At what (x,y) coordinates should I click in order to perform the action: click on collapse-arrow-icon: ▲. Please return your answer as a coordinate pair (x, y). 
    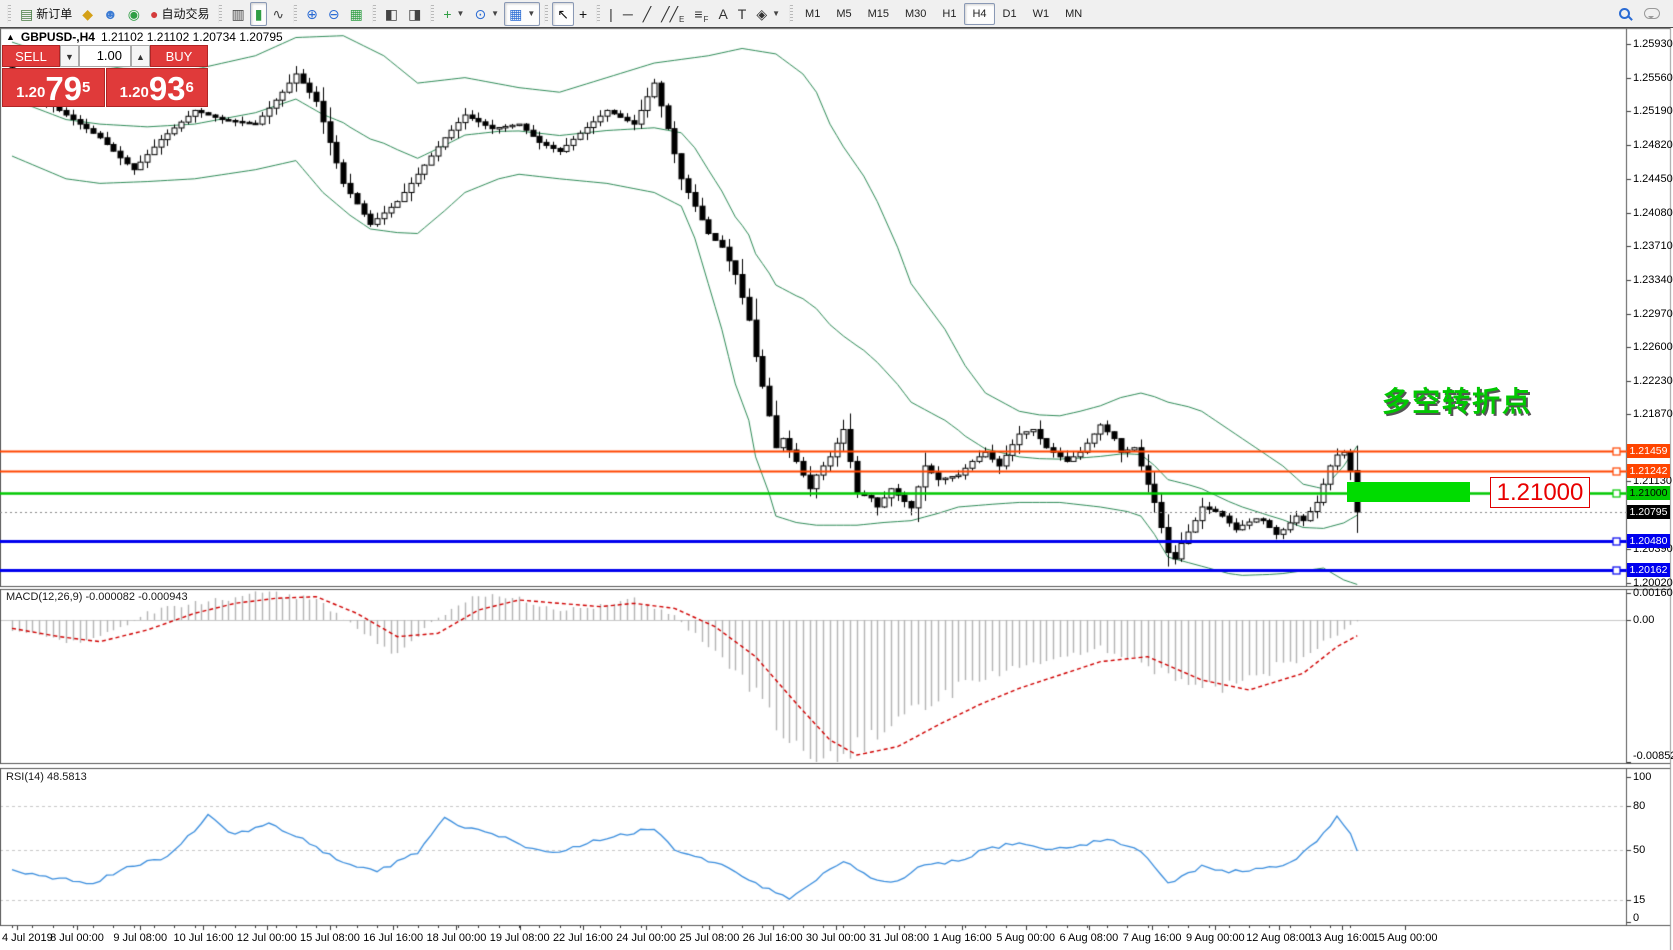
    Looking at the image, I should click on (10, 37).